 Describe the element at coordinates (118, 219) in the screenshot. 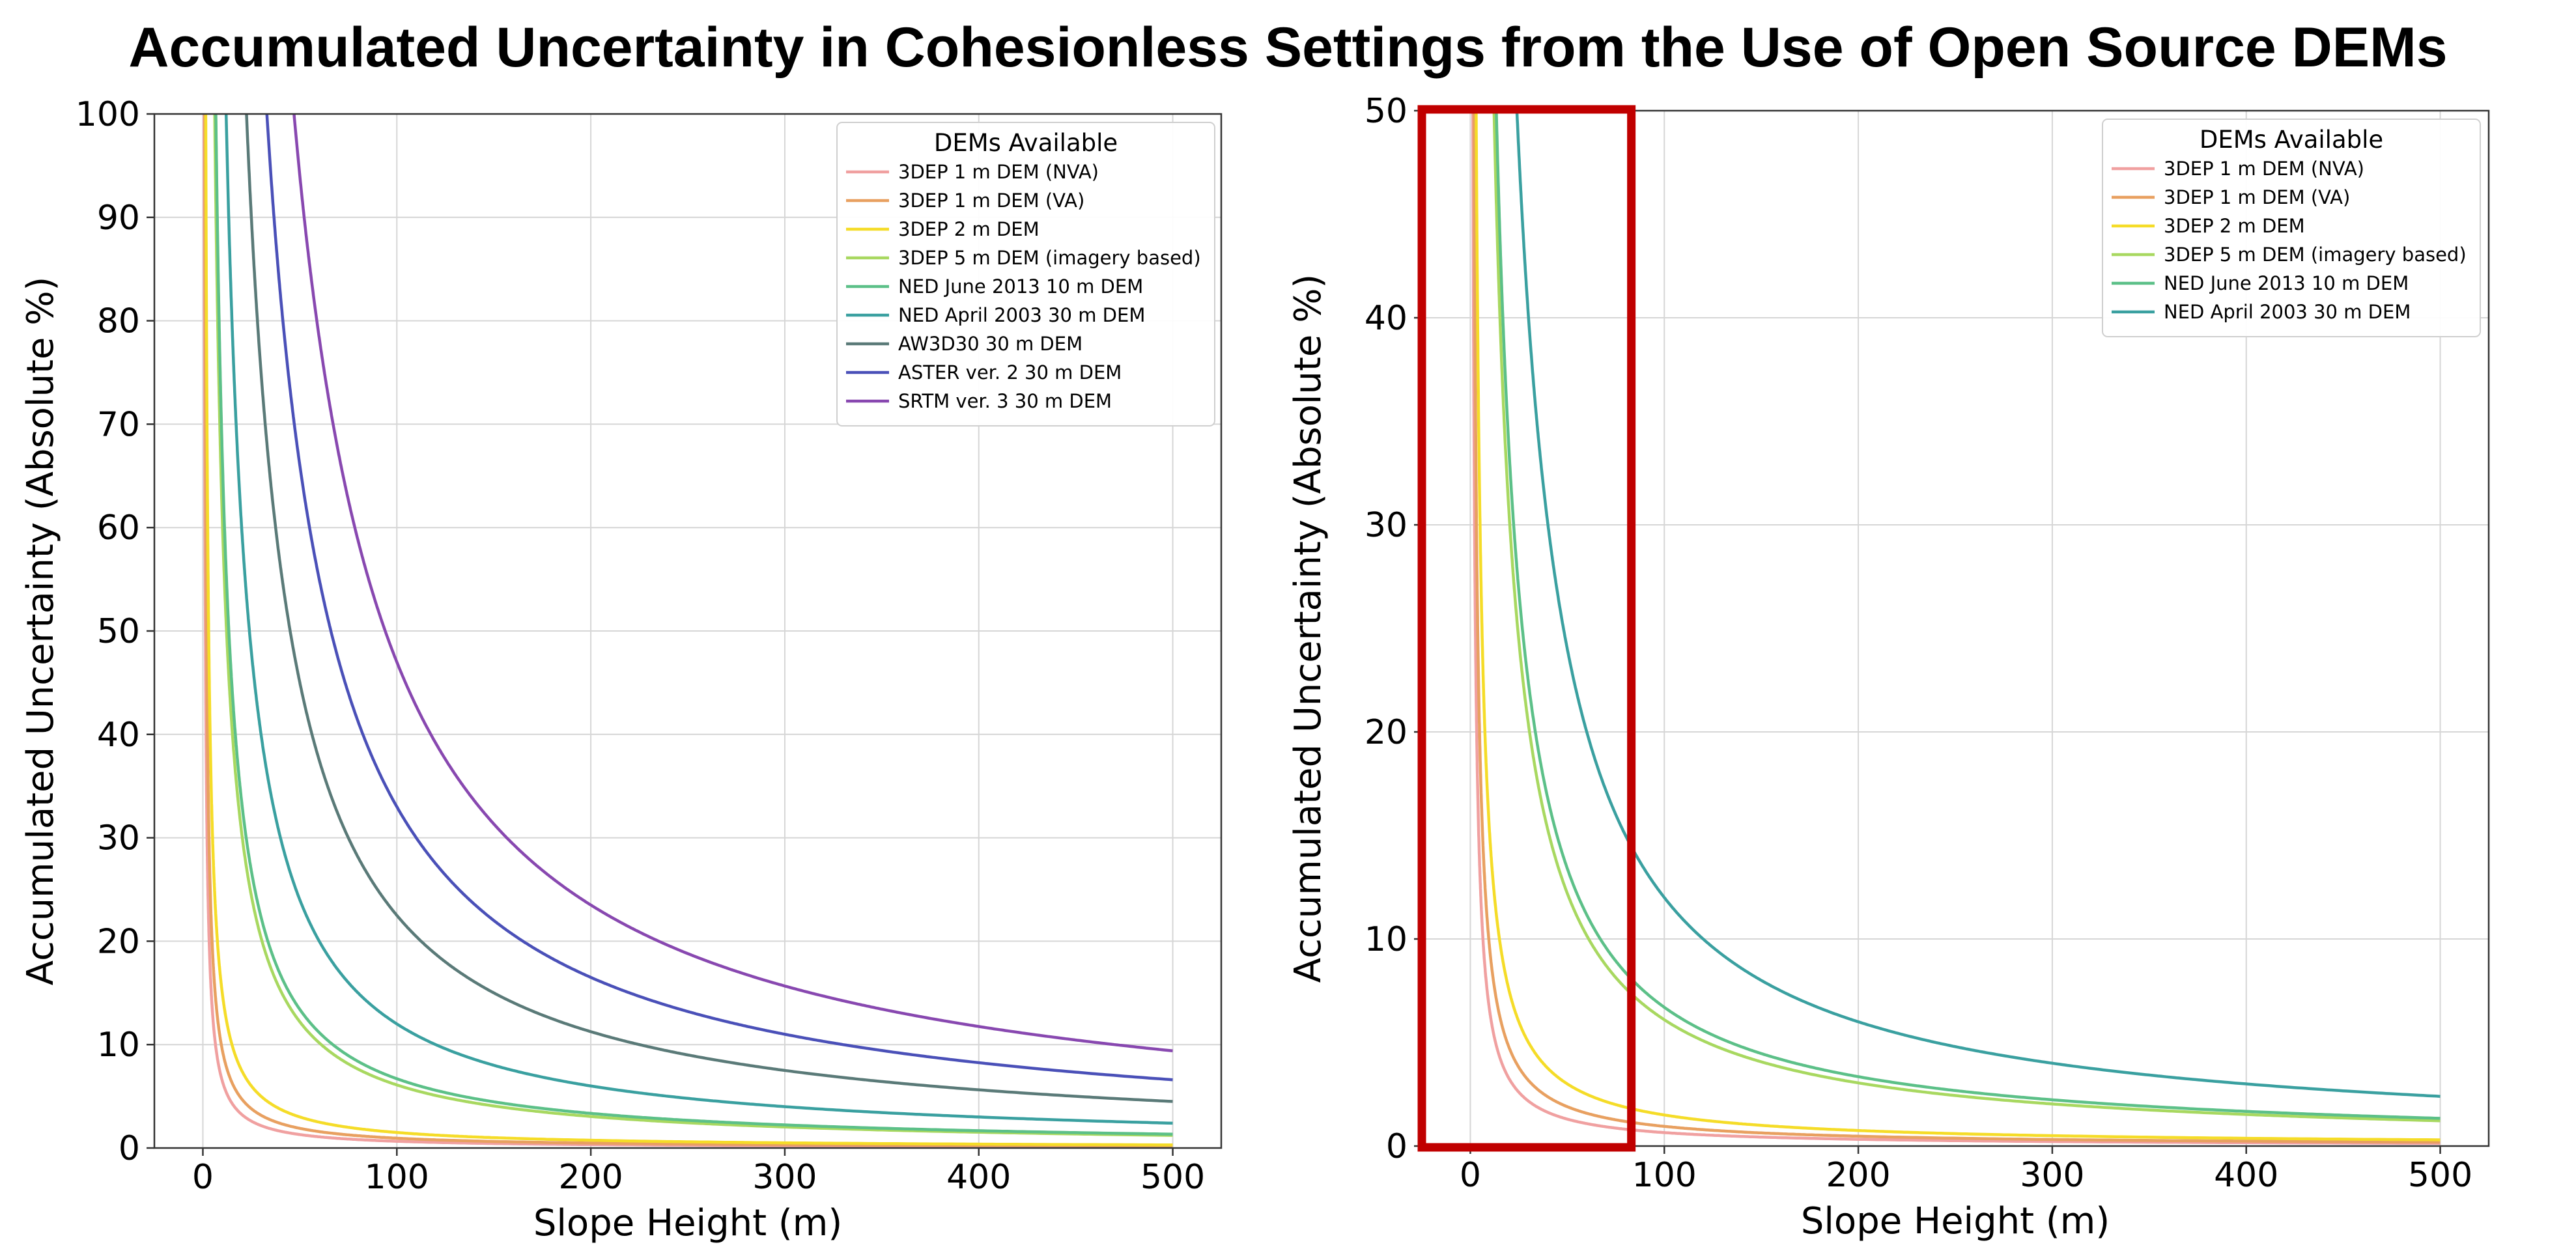

I see `y-tick-label: 90` at that location.